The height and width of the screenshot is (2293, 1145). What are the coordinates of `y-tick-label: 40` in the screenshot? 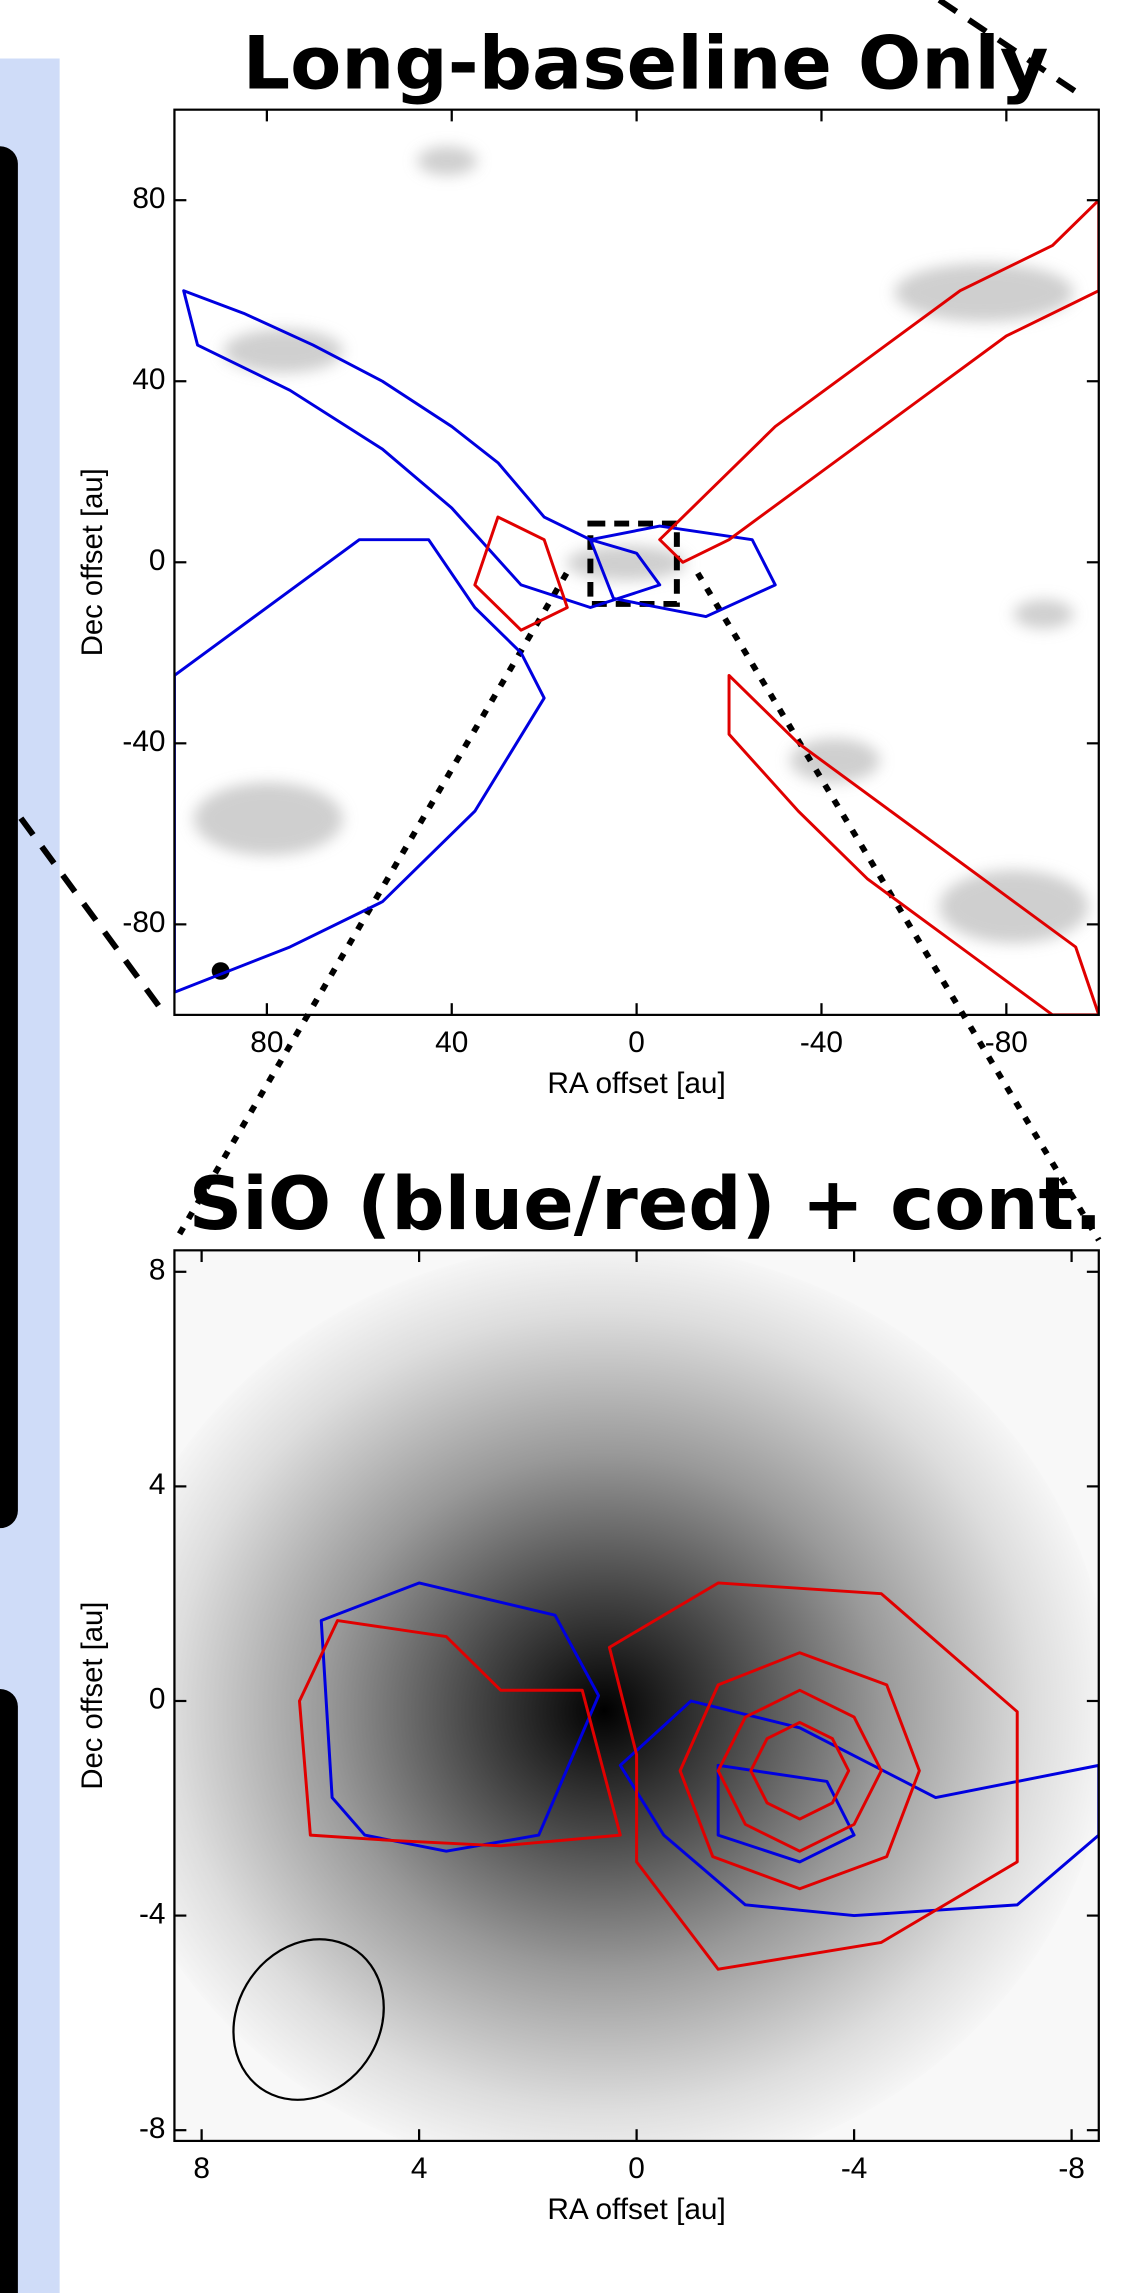 It's located at (148, 379).